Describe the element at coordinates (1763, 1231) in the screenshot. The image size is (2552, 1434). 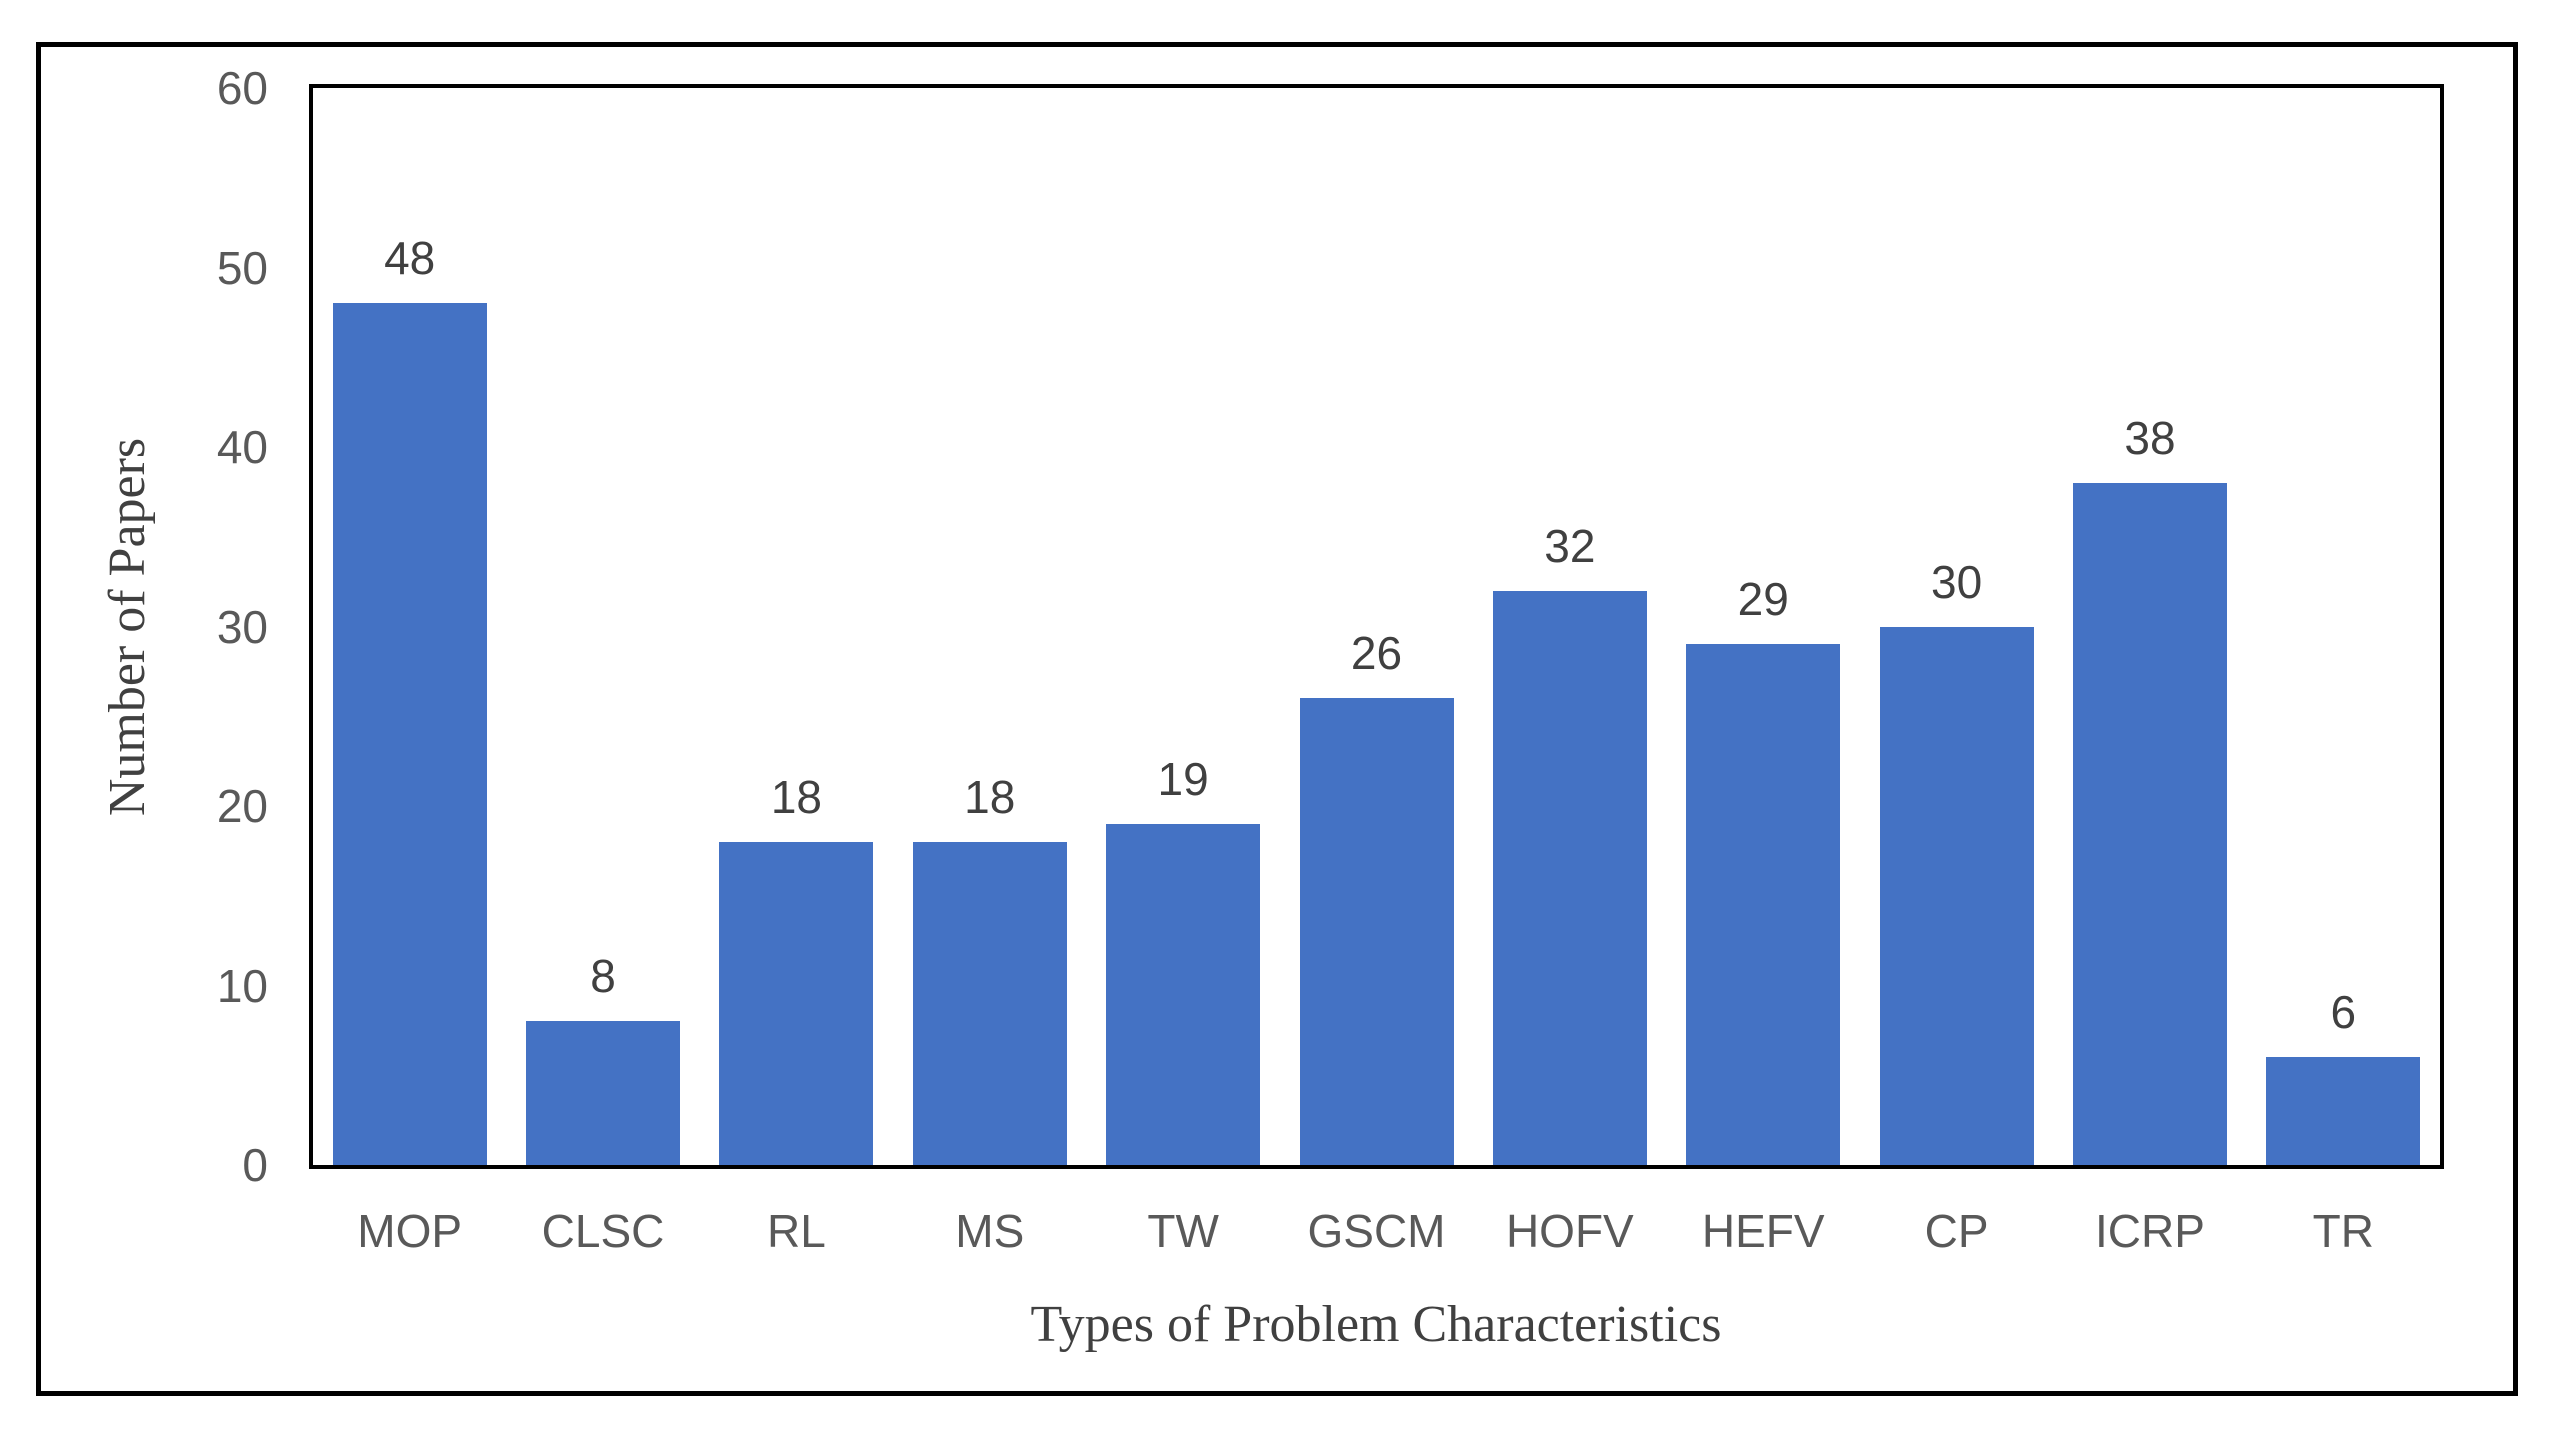
I see `category-label: HEFV` at that location.